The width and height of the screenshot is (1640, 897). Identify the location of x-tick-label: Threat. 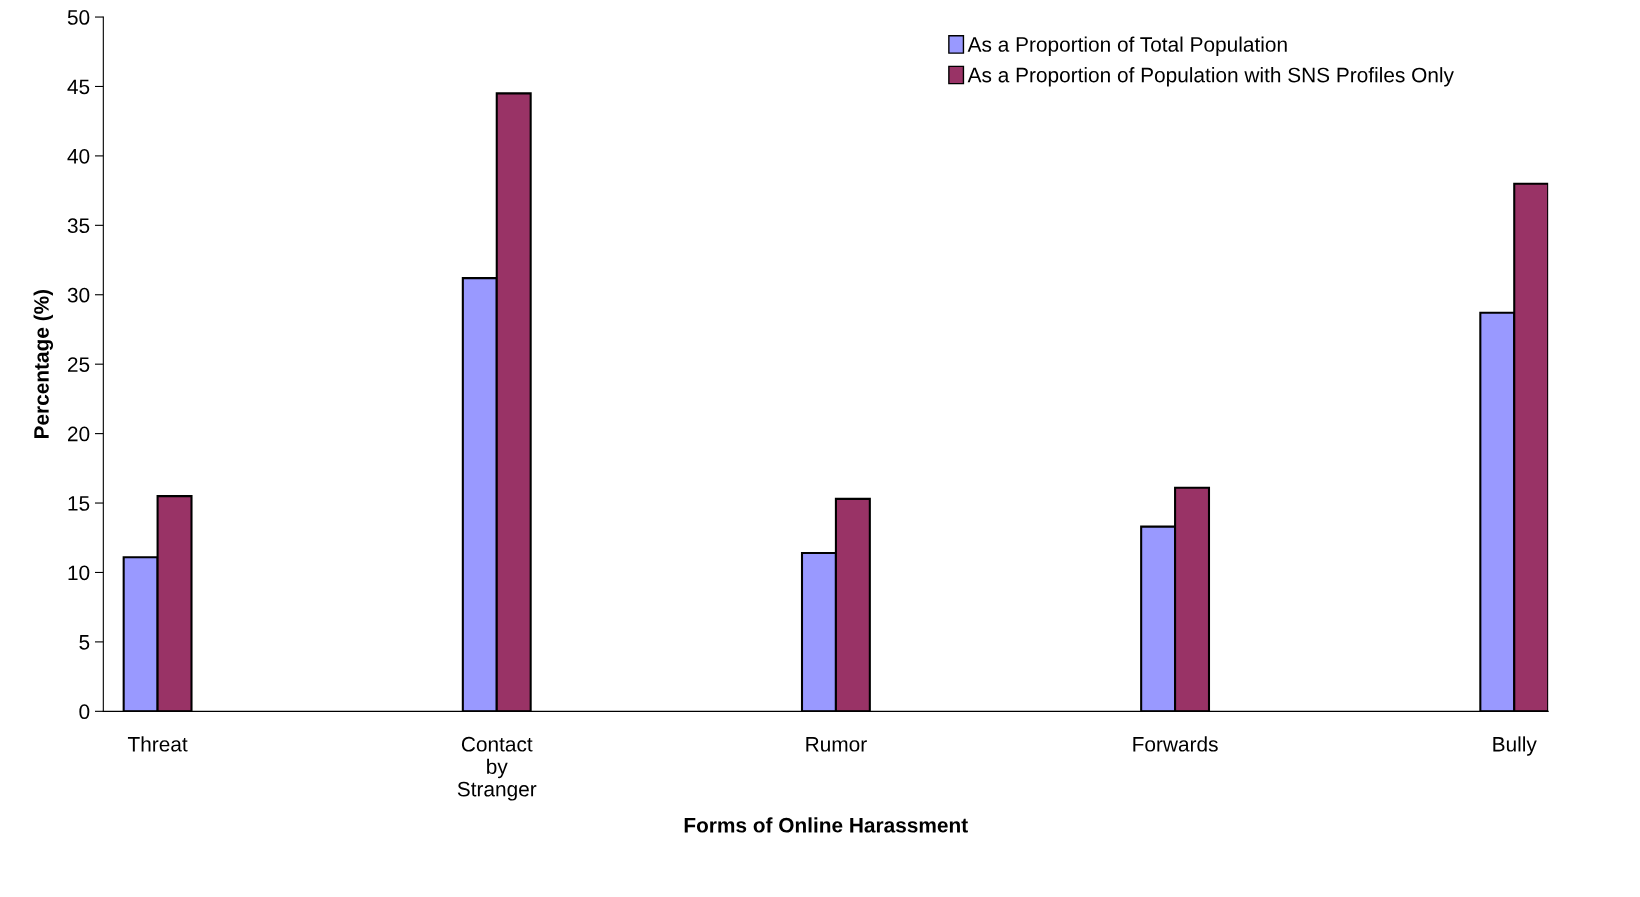
(157, 744).